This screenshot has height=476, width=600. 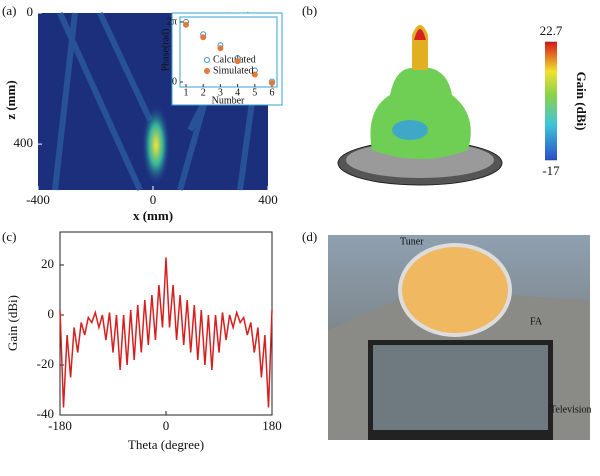 I want to click on y-tick-label: 400, so click(x=24, y=142).